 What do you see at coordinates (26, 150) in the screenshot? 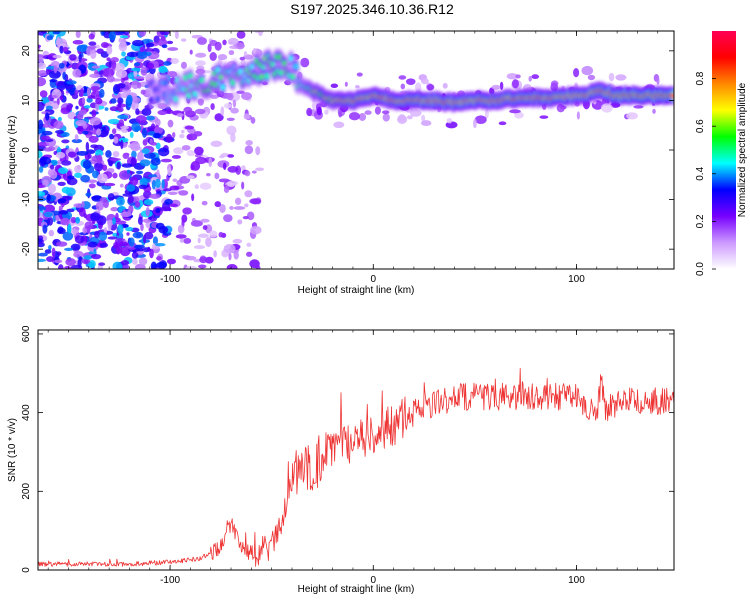
I see `y-tick-label: 0` at bounding box center [26, 150].